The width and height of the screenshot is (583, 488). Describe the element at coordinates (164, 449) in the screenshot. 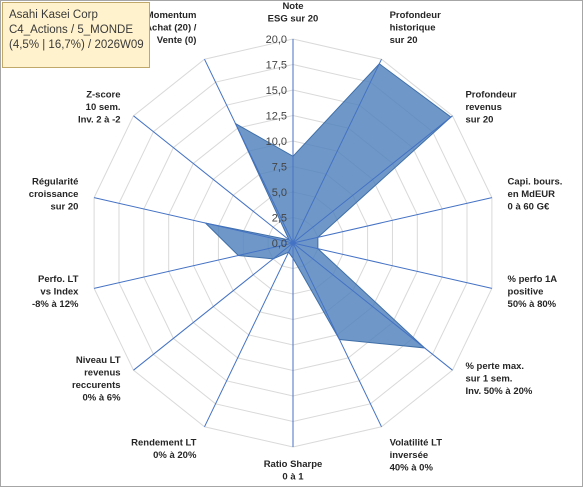

I see `axis-label: Rendement LT 0% à 20%` at that location.